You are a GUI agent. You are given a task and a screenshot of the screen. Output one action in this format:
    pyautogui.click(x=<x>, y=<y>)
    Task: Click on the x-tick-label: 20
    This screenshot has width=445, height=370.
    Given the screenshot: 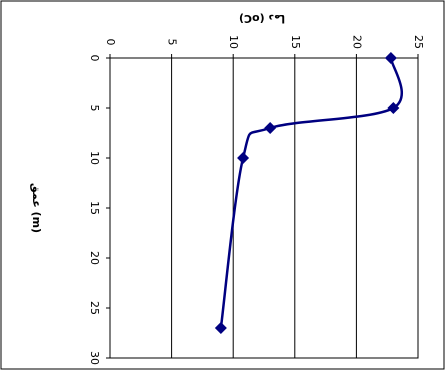 What is the action you would take?
    pyautogui.click(x=94, y=258)
    